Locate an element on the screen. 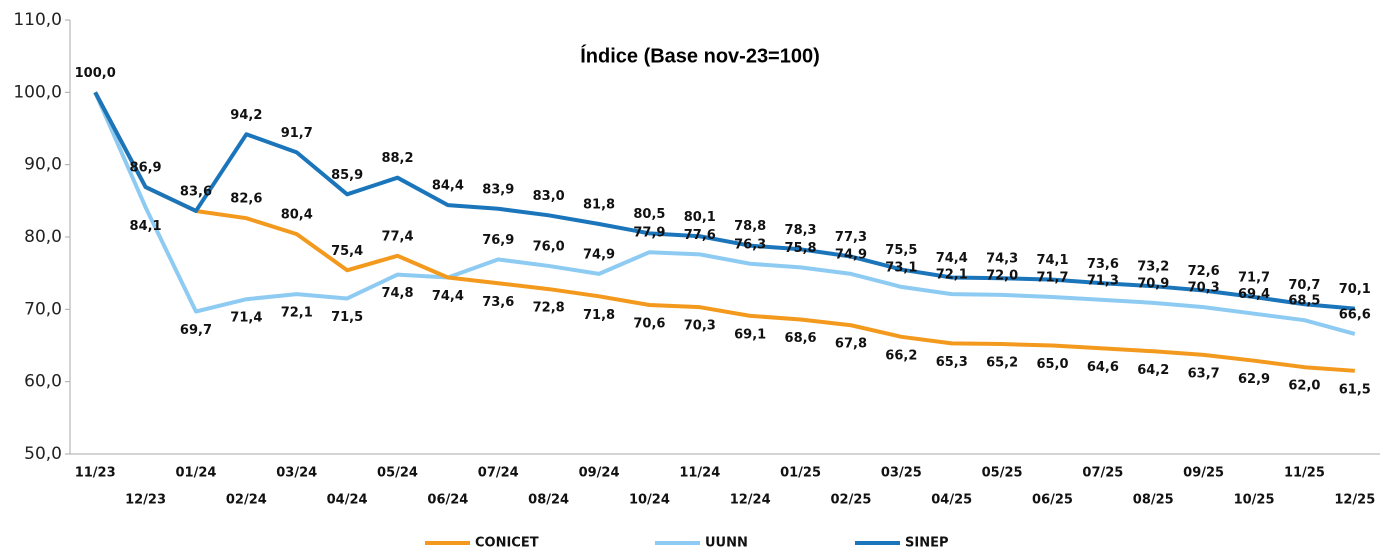  chart-title: Índice (Base nov-23=100) is located at coordinates (700, 55).